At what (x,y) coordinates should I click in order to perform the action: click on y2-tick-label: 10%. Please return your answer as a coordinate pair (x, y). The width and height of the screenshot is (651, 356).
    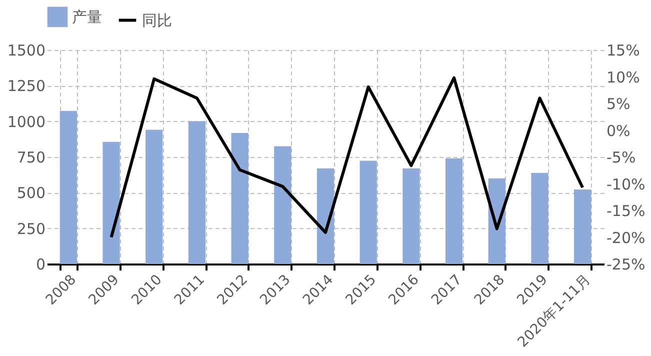
    Looking at the image, I should click on (623, 77).